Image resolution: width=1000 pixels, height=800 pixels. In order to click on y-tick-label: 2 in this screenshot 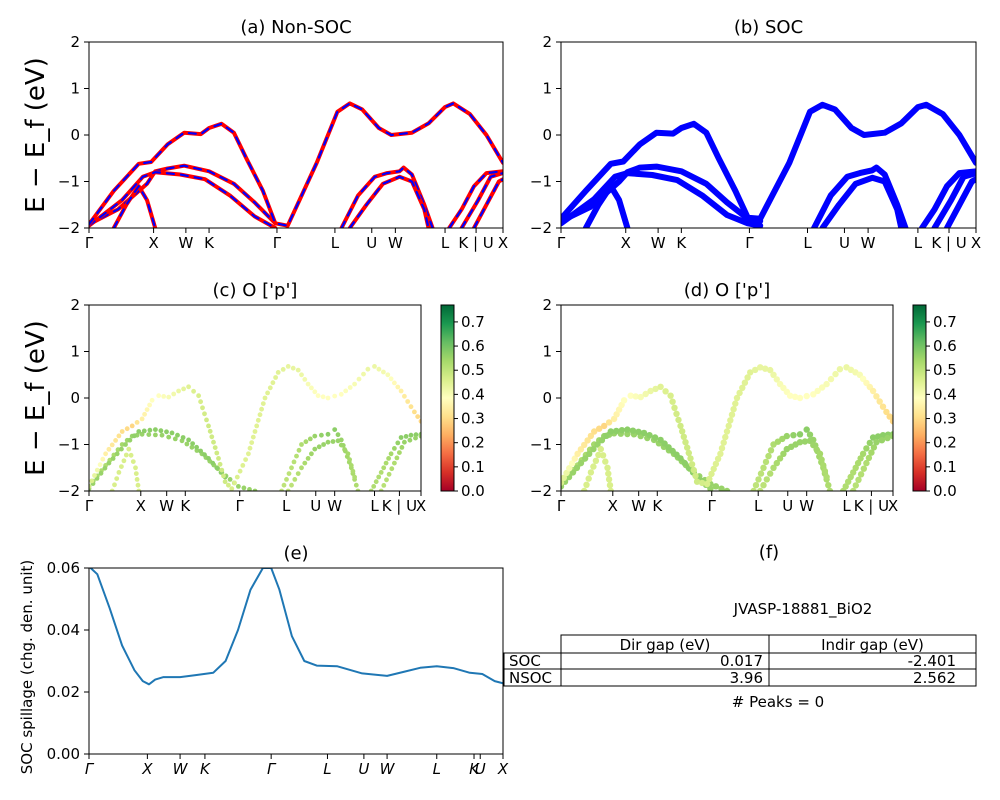, I will do `click(75, 305)`.